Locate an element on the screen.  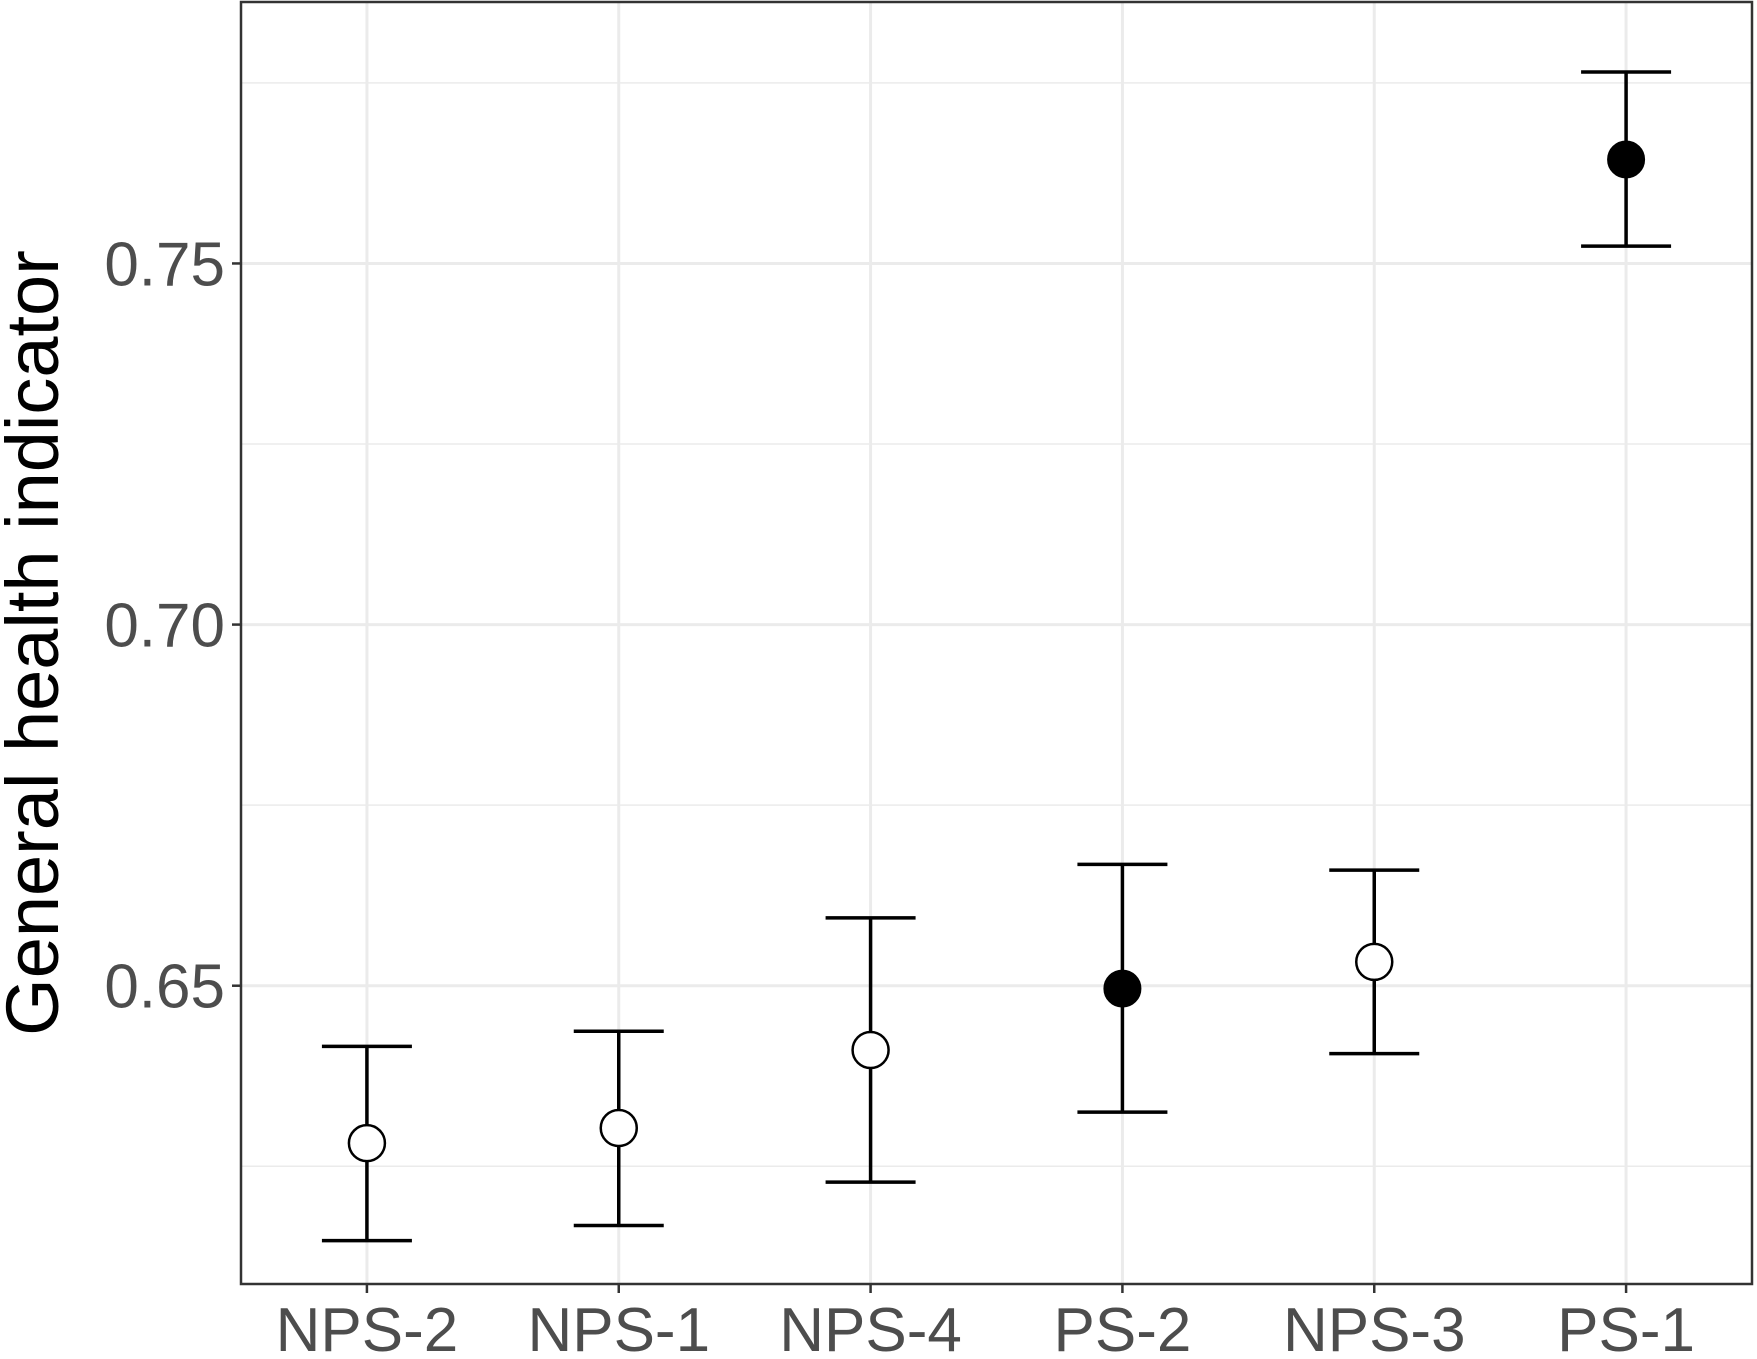
x-tick-label: PS-1 is located at coordinates (1626, 1325).